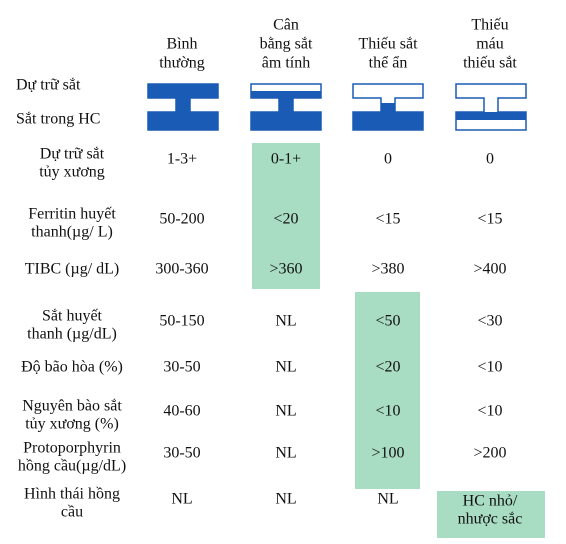 The image size is (566, 544). I want to click on cell: <30, so click(489, 321).